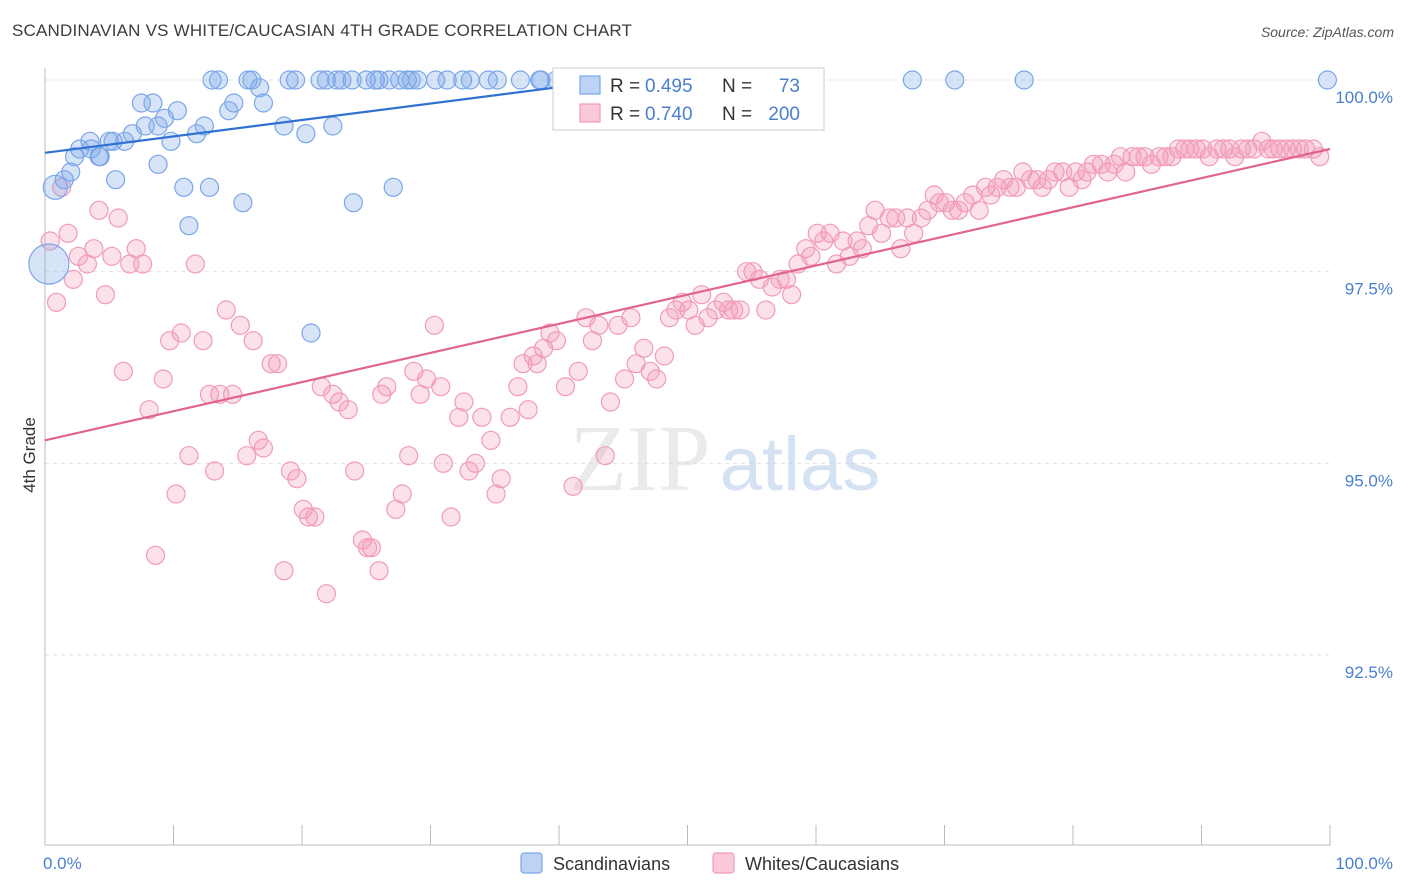 This screenshot has width=1406, height=892. Describe the element at coordinates (531, 863) in the screenshot. I see `series-legend-swatch-scandinavians` at that location.